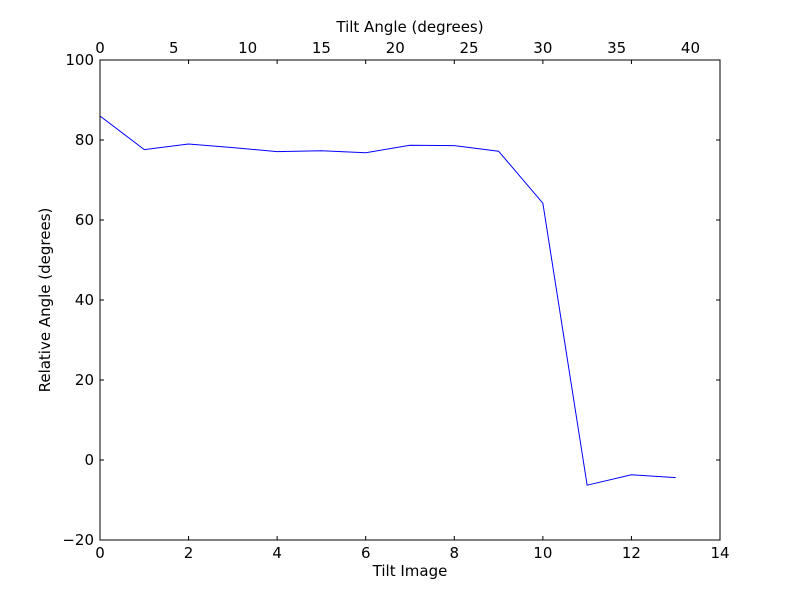  I want to click on top-x-tick-label: 30, so click(542, 48).